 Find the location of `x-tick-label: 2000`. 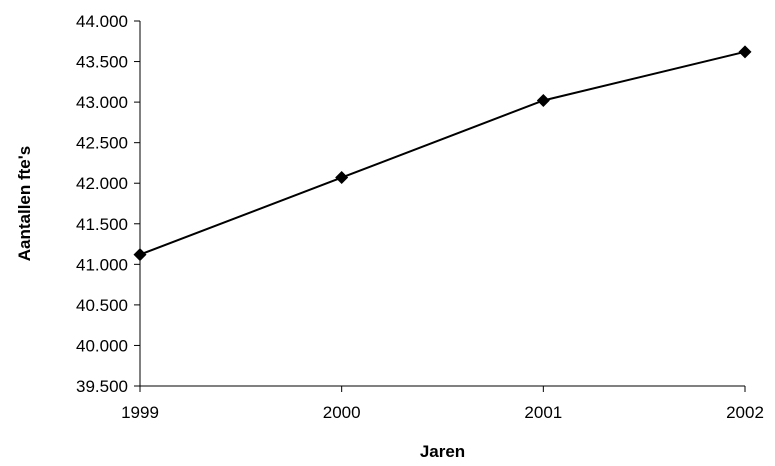

x-tick-label: 2000 is located at coordinates (342, 412).